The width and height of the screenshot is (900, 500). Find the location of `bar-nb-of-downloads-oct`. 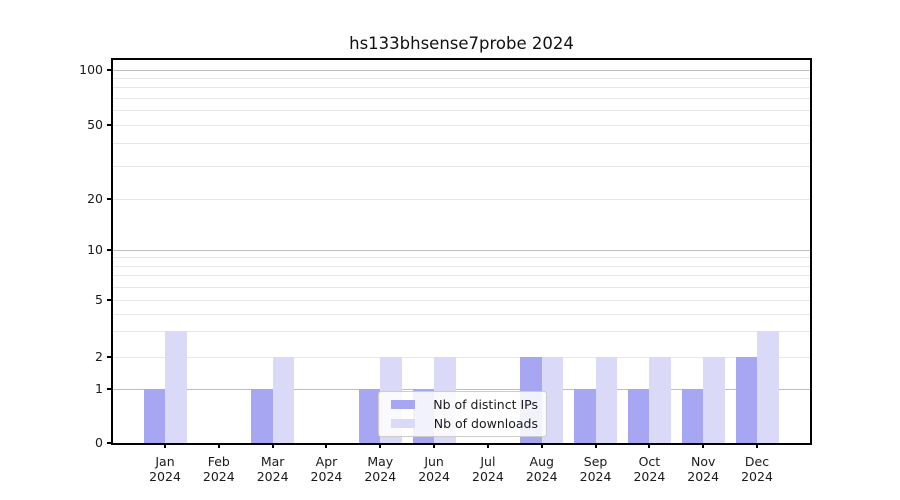

bar-nb-of-downloads-oct is located at coordinates (660, 399).